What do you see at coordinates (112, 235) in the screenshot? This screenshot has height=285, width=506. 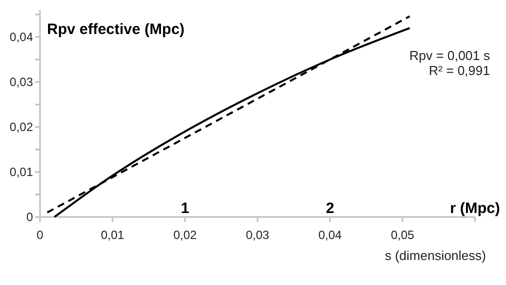 I see `x-tick-label: 0,01` at bounding box center [112, 235].